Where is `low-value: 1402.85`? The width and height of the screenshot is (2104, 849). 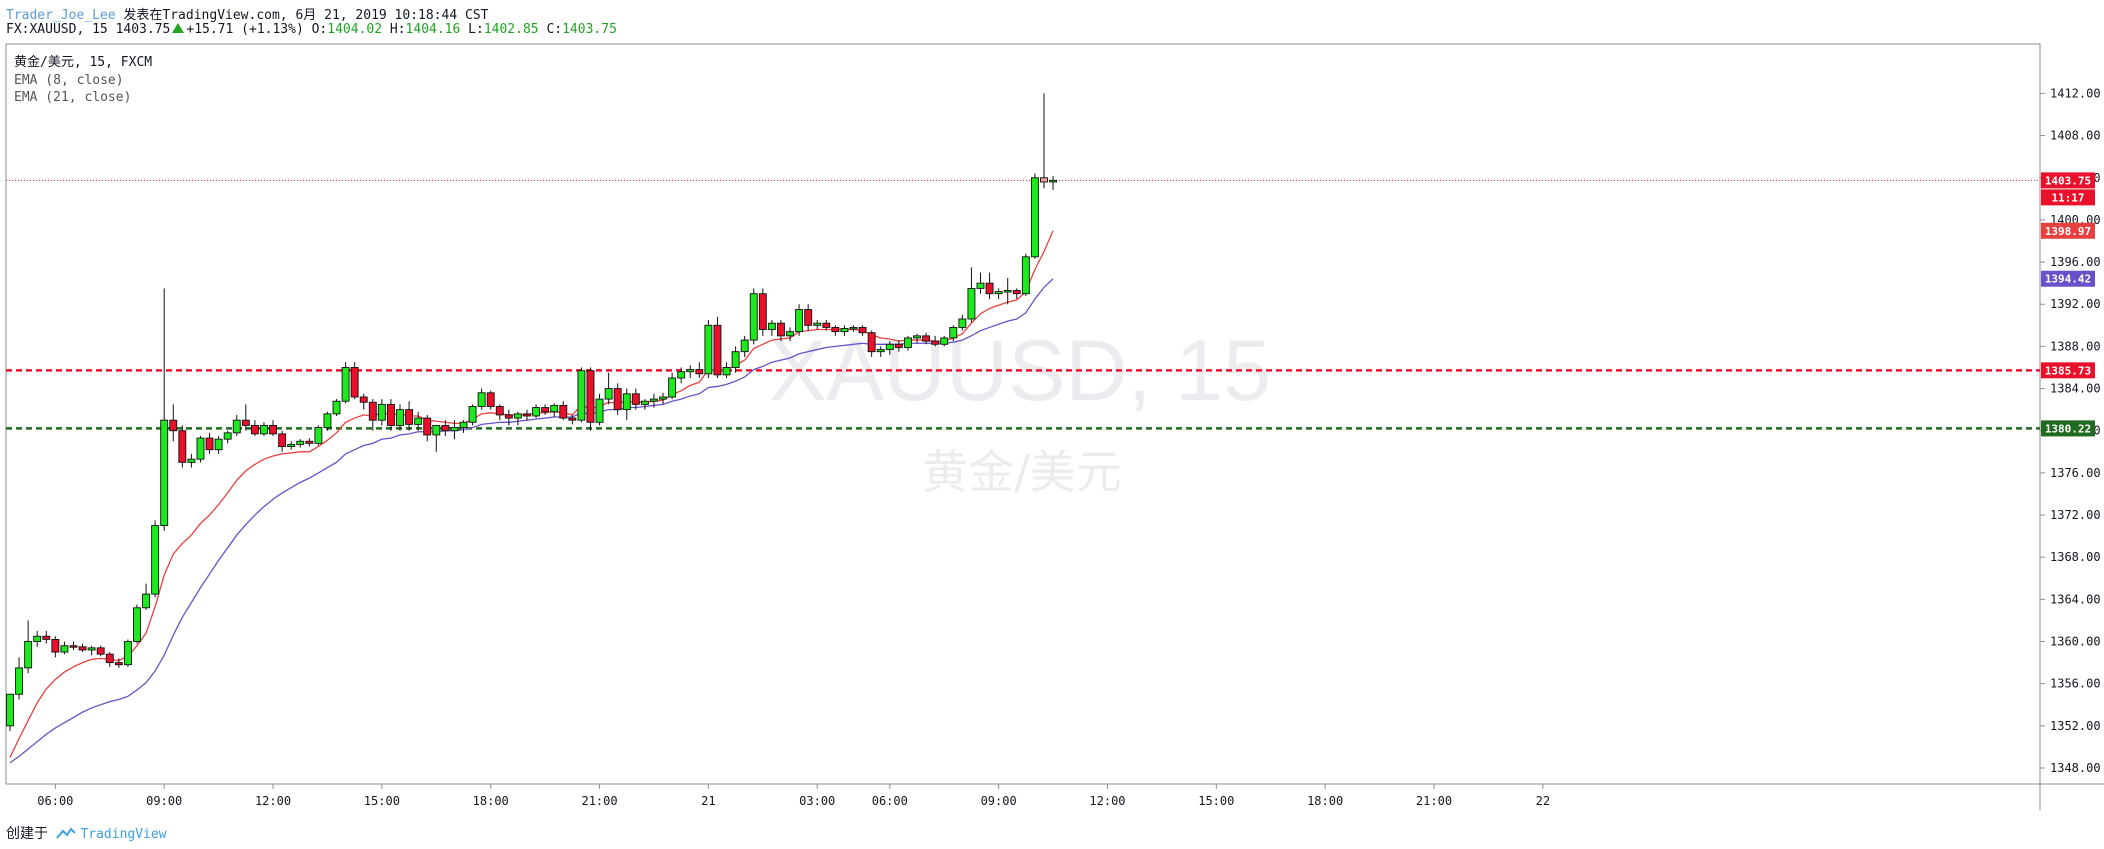
low-value: 1402.85 is located at coordinates (511, 29).